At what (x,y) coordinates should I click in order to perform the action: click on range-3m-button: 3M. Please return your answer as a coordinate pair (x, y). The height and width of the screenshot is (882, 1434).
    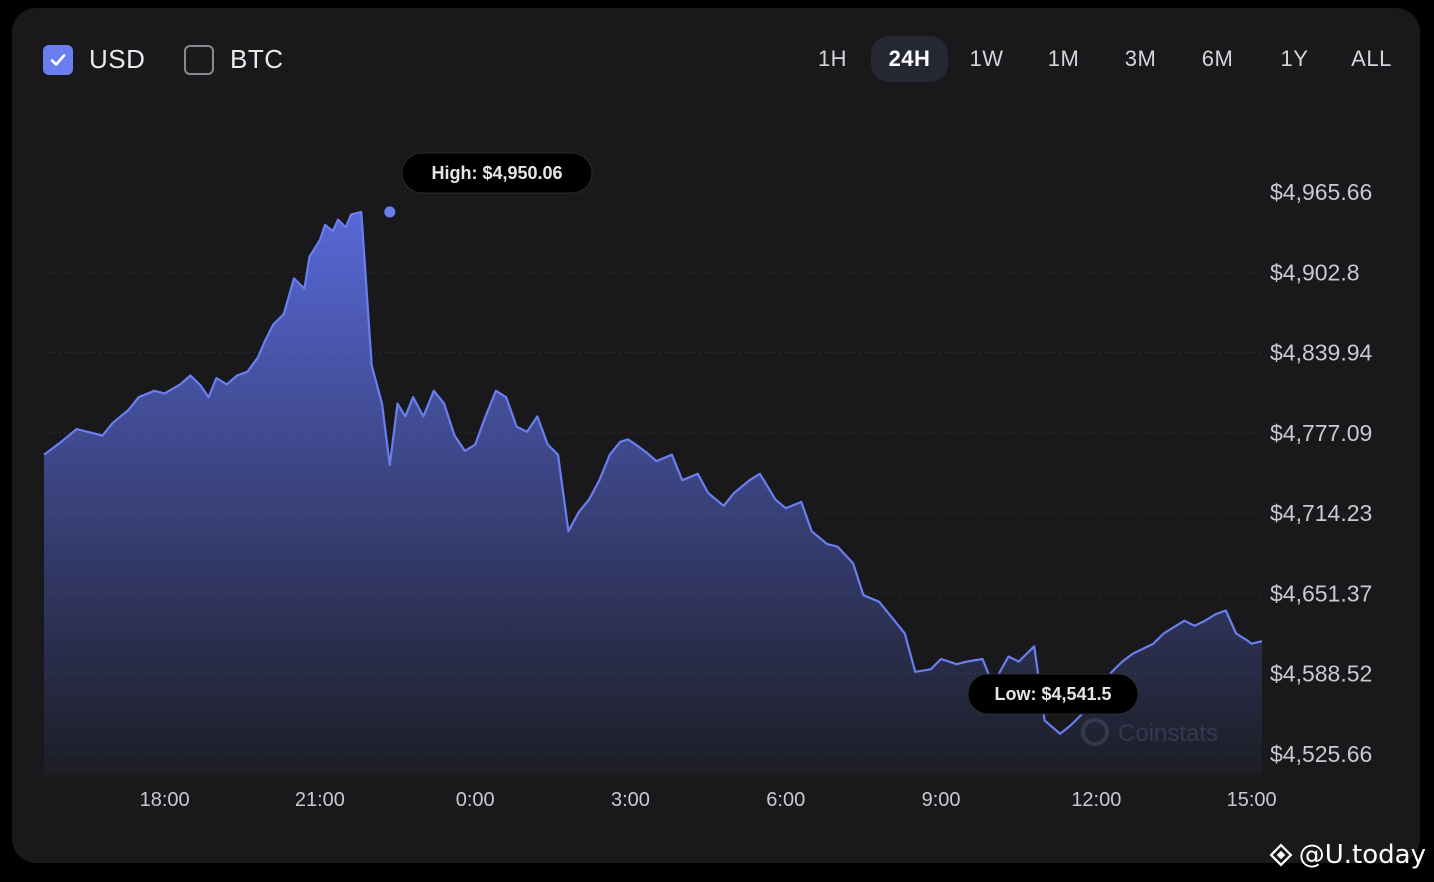
    Looking at the image, I should click on (1140, 58).